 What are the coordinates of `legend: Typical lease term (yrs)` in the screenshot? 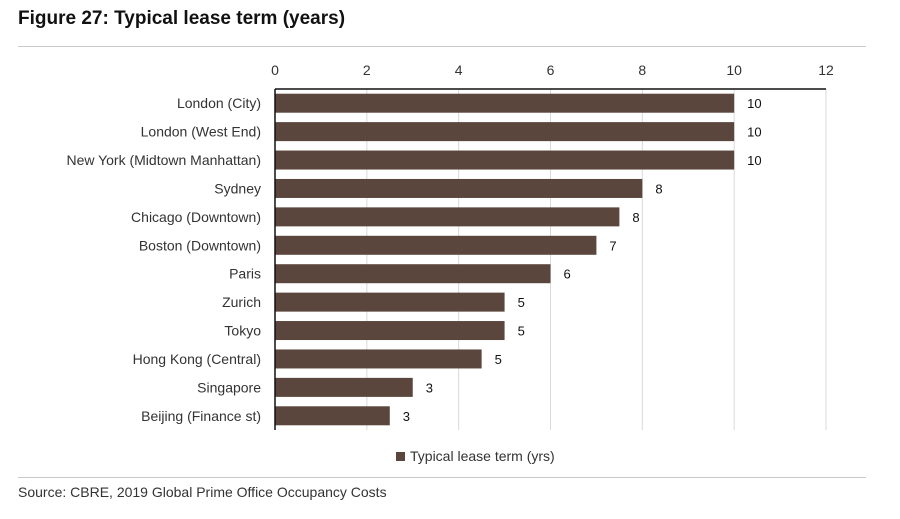 It's located at (475, 456).